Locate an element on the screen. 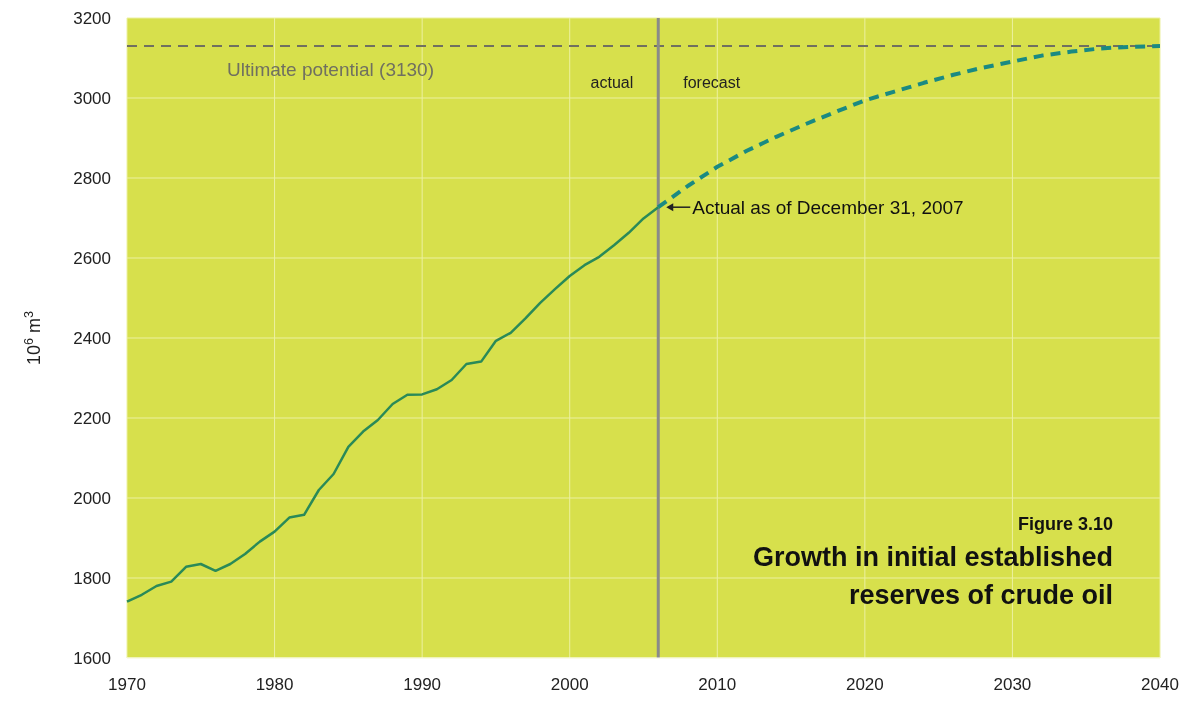  text: Figure 3.10 is located at coordinates (1065, 524).